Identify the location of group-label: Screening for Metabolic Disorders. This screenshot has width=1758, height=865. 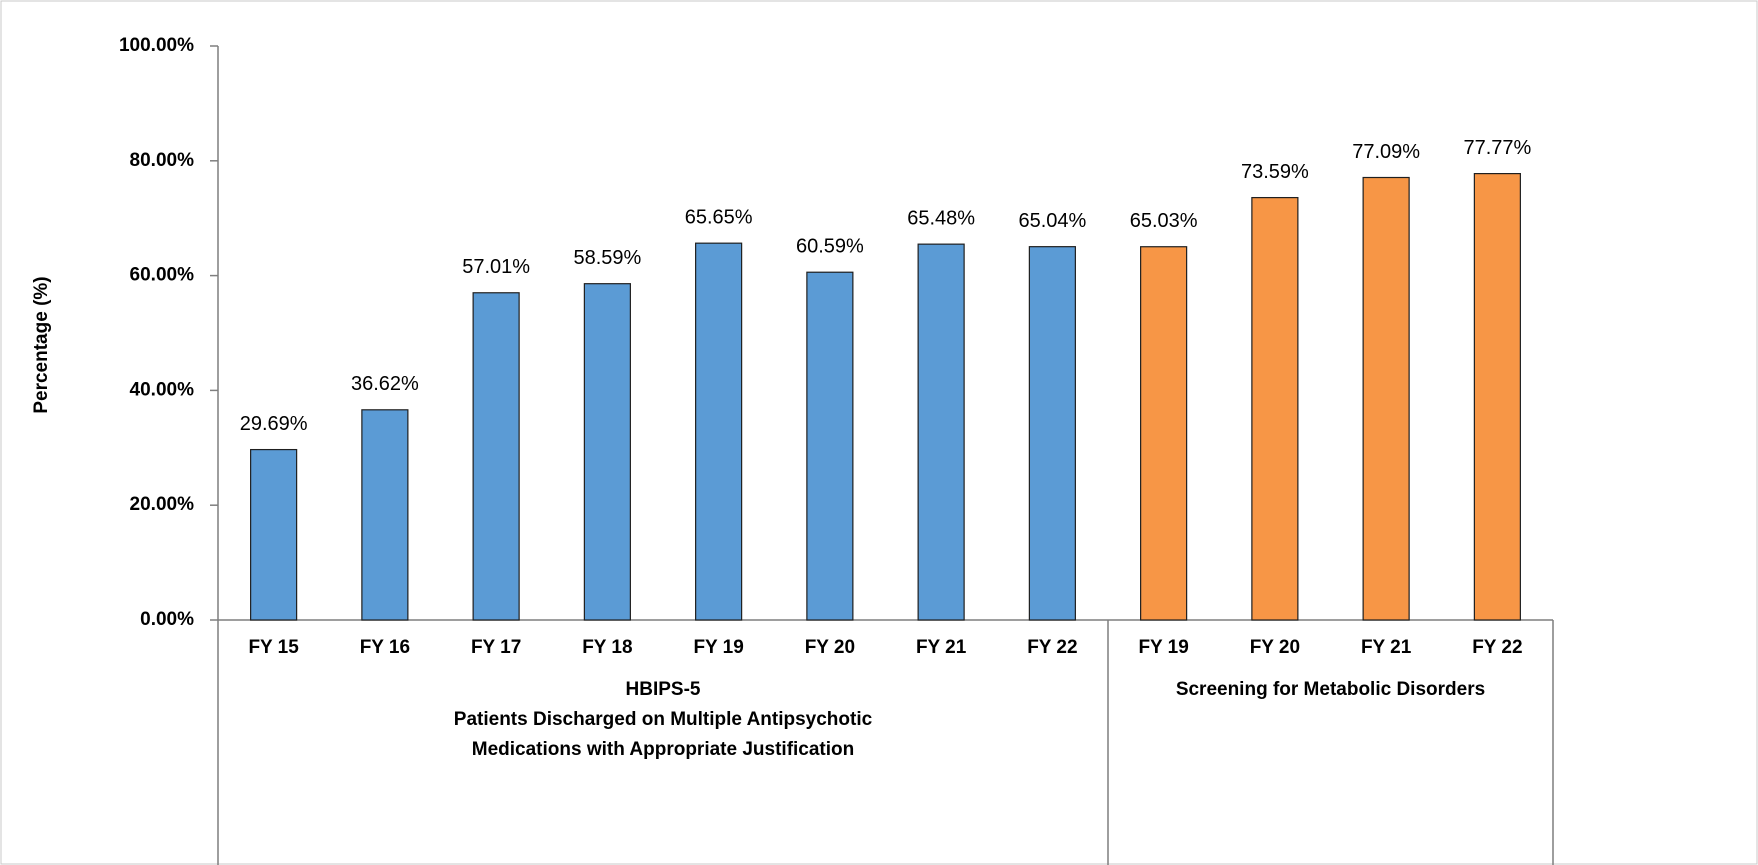
(1330, 689).